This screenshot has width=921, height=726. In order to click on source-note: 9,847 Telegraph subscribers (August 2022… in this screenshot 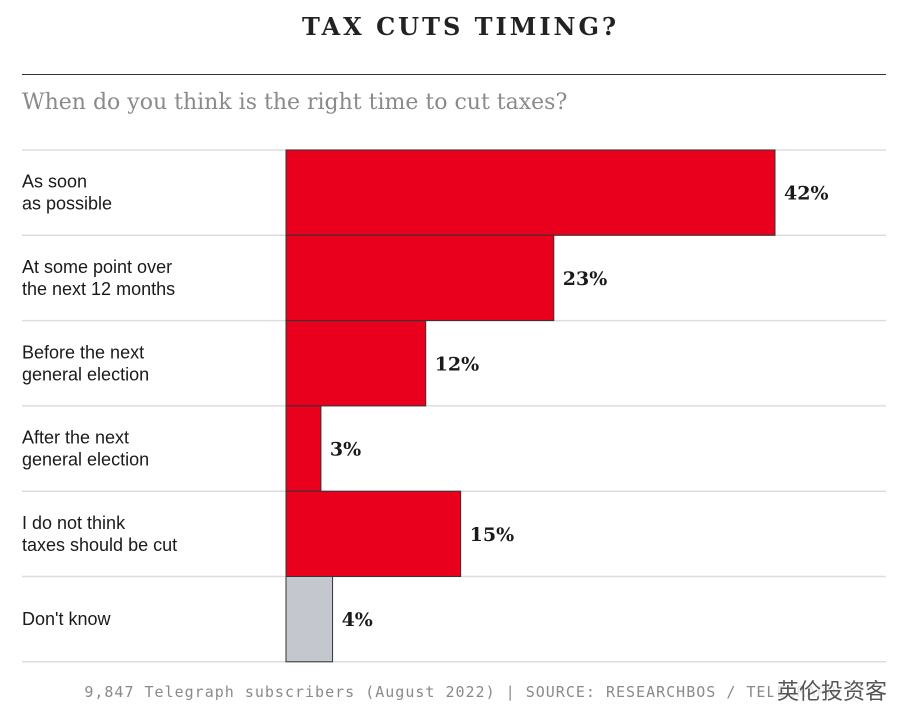, I will do `click(460, 692)`.